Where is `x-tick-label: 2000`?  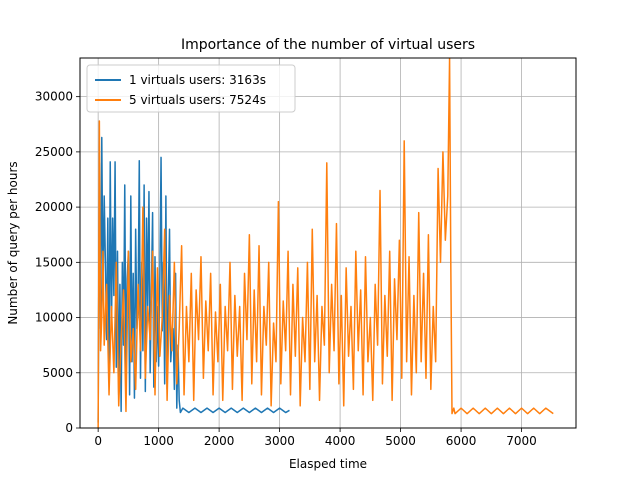
x-tick-label: 2000 is located at coordinates (219, 441).